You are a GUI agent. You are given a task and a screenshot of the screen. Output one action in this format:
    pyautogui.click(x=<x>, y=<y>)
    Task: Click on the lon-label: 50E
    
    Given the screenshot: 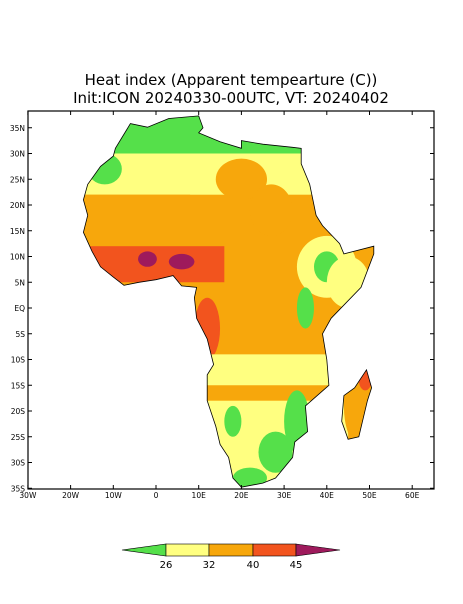 What is the action you would take?
    pyautogui.click(x=369, y=495)
    